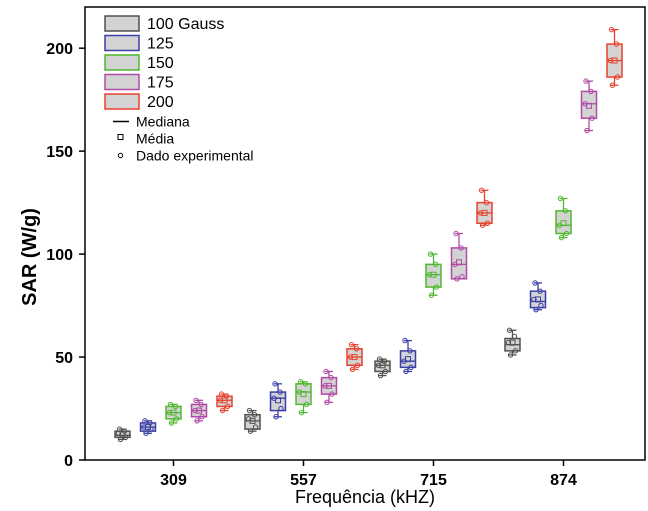 The image size is (648, 511). What do you see at coordinates (120, 137) in the screenshot?
I see `legend-mean-icon` at bounding box center [120, 137].